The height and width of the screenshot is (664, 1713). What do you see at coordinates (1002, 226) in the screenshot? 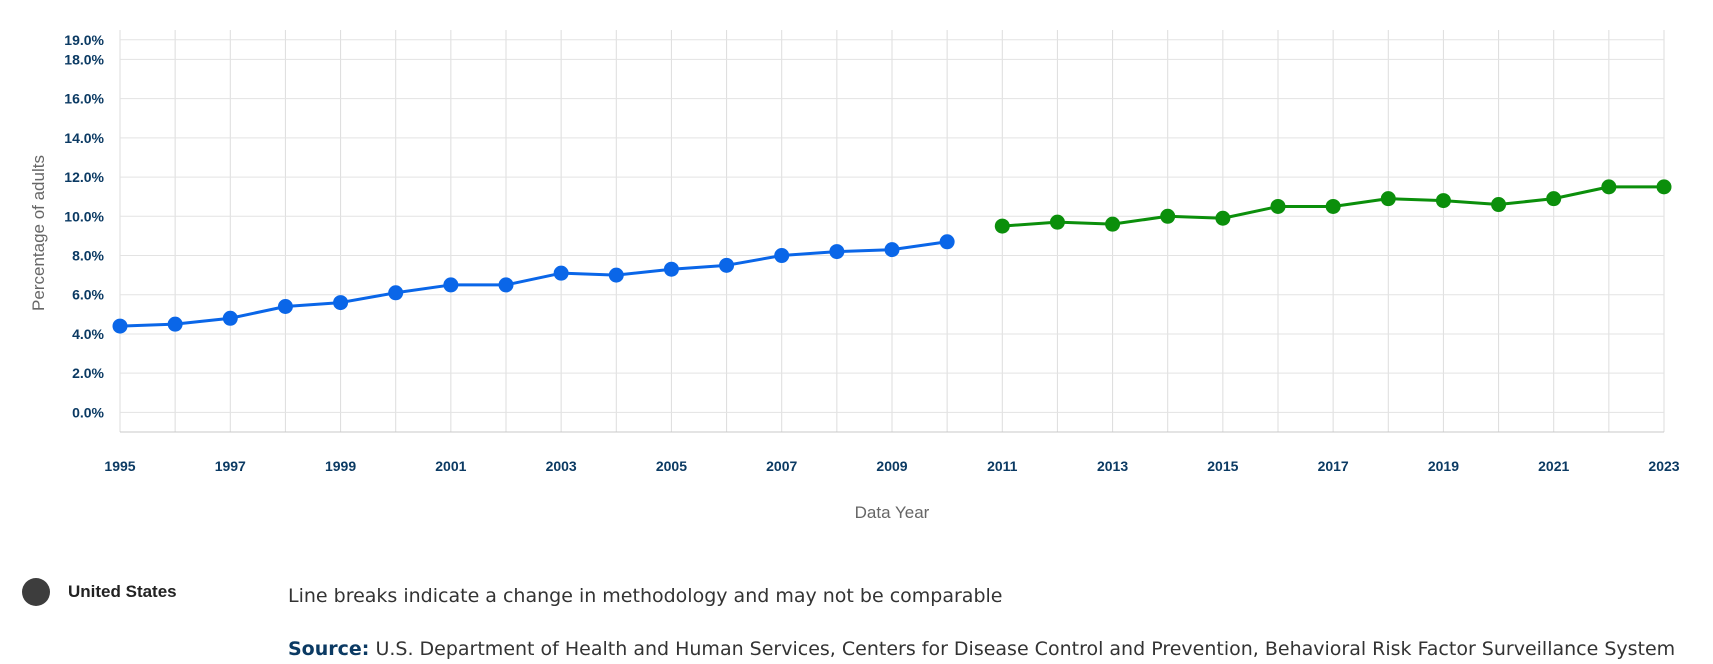
I see `data-point-2011` at bounding box center [1002, 226].